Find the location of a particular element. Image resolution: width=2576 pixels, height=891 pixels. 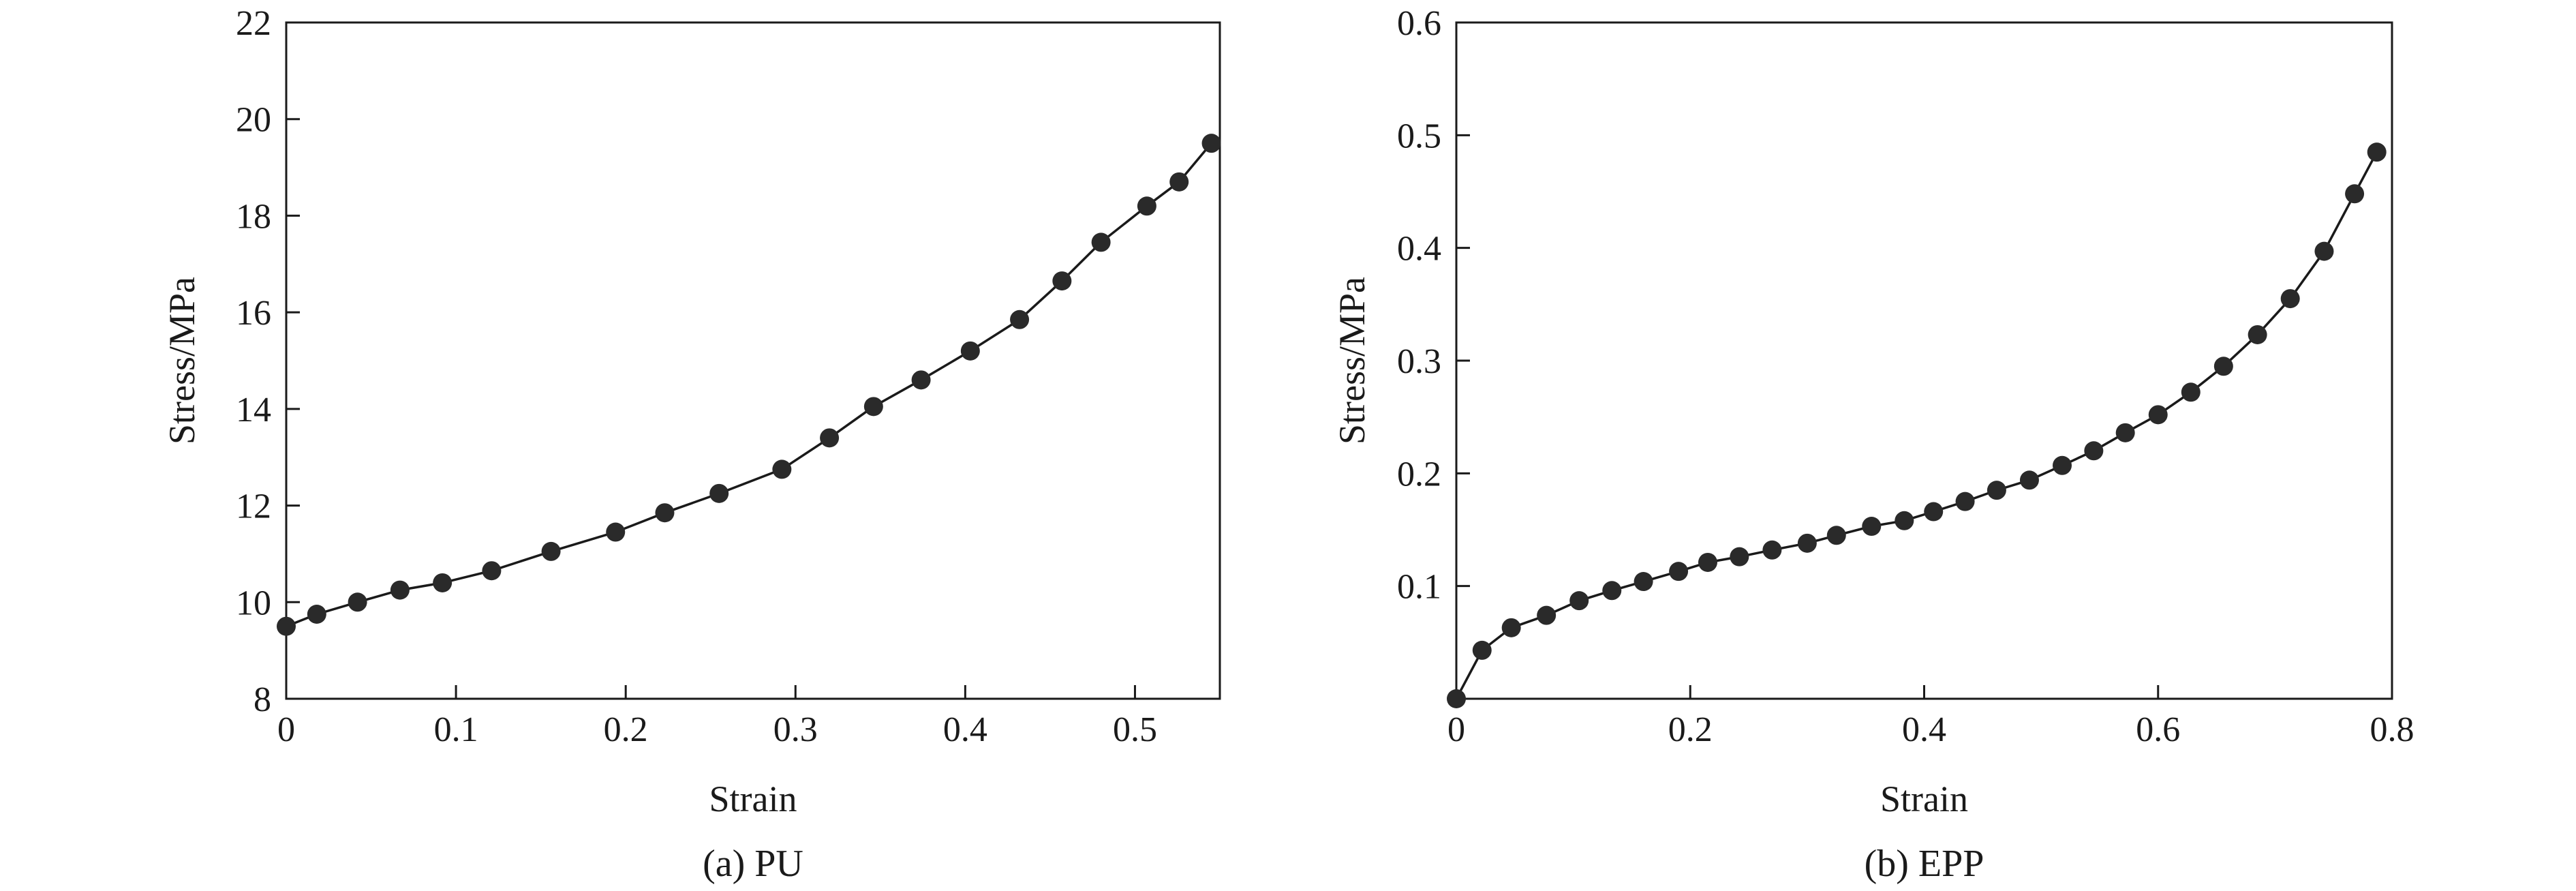

x-tick-labels: 0 0.2 0.4 0.6 0.8 is located at coordinates (1930, 729).